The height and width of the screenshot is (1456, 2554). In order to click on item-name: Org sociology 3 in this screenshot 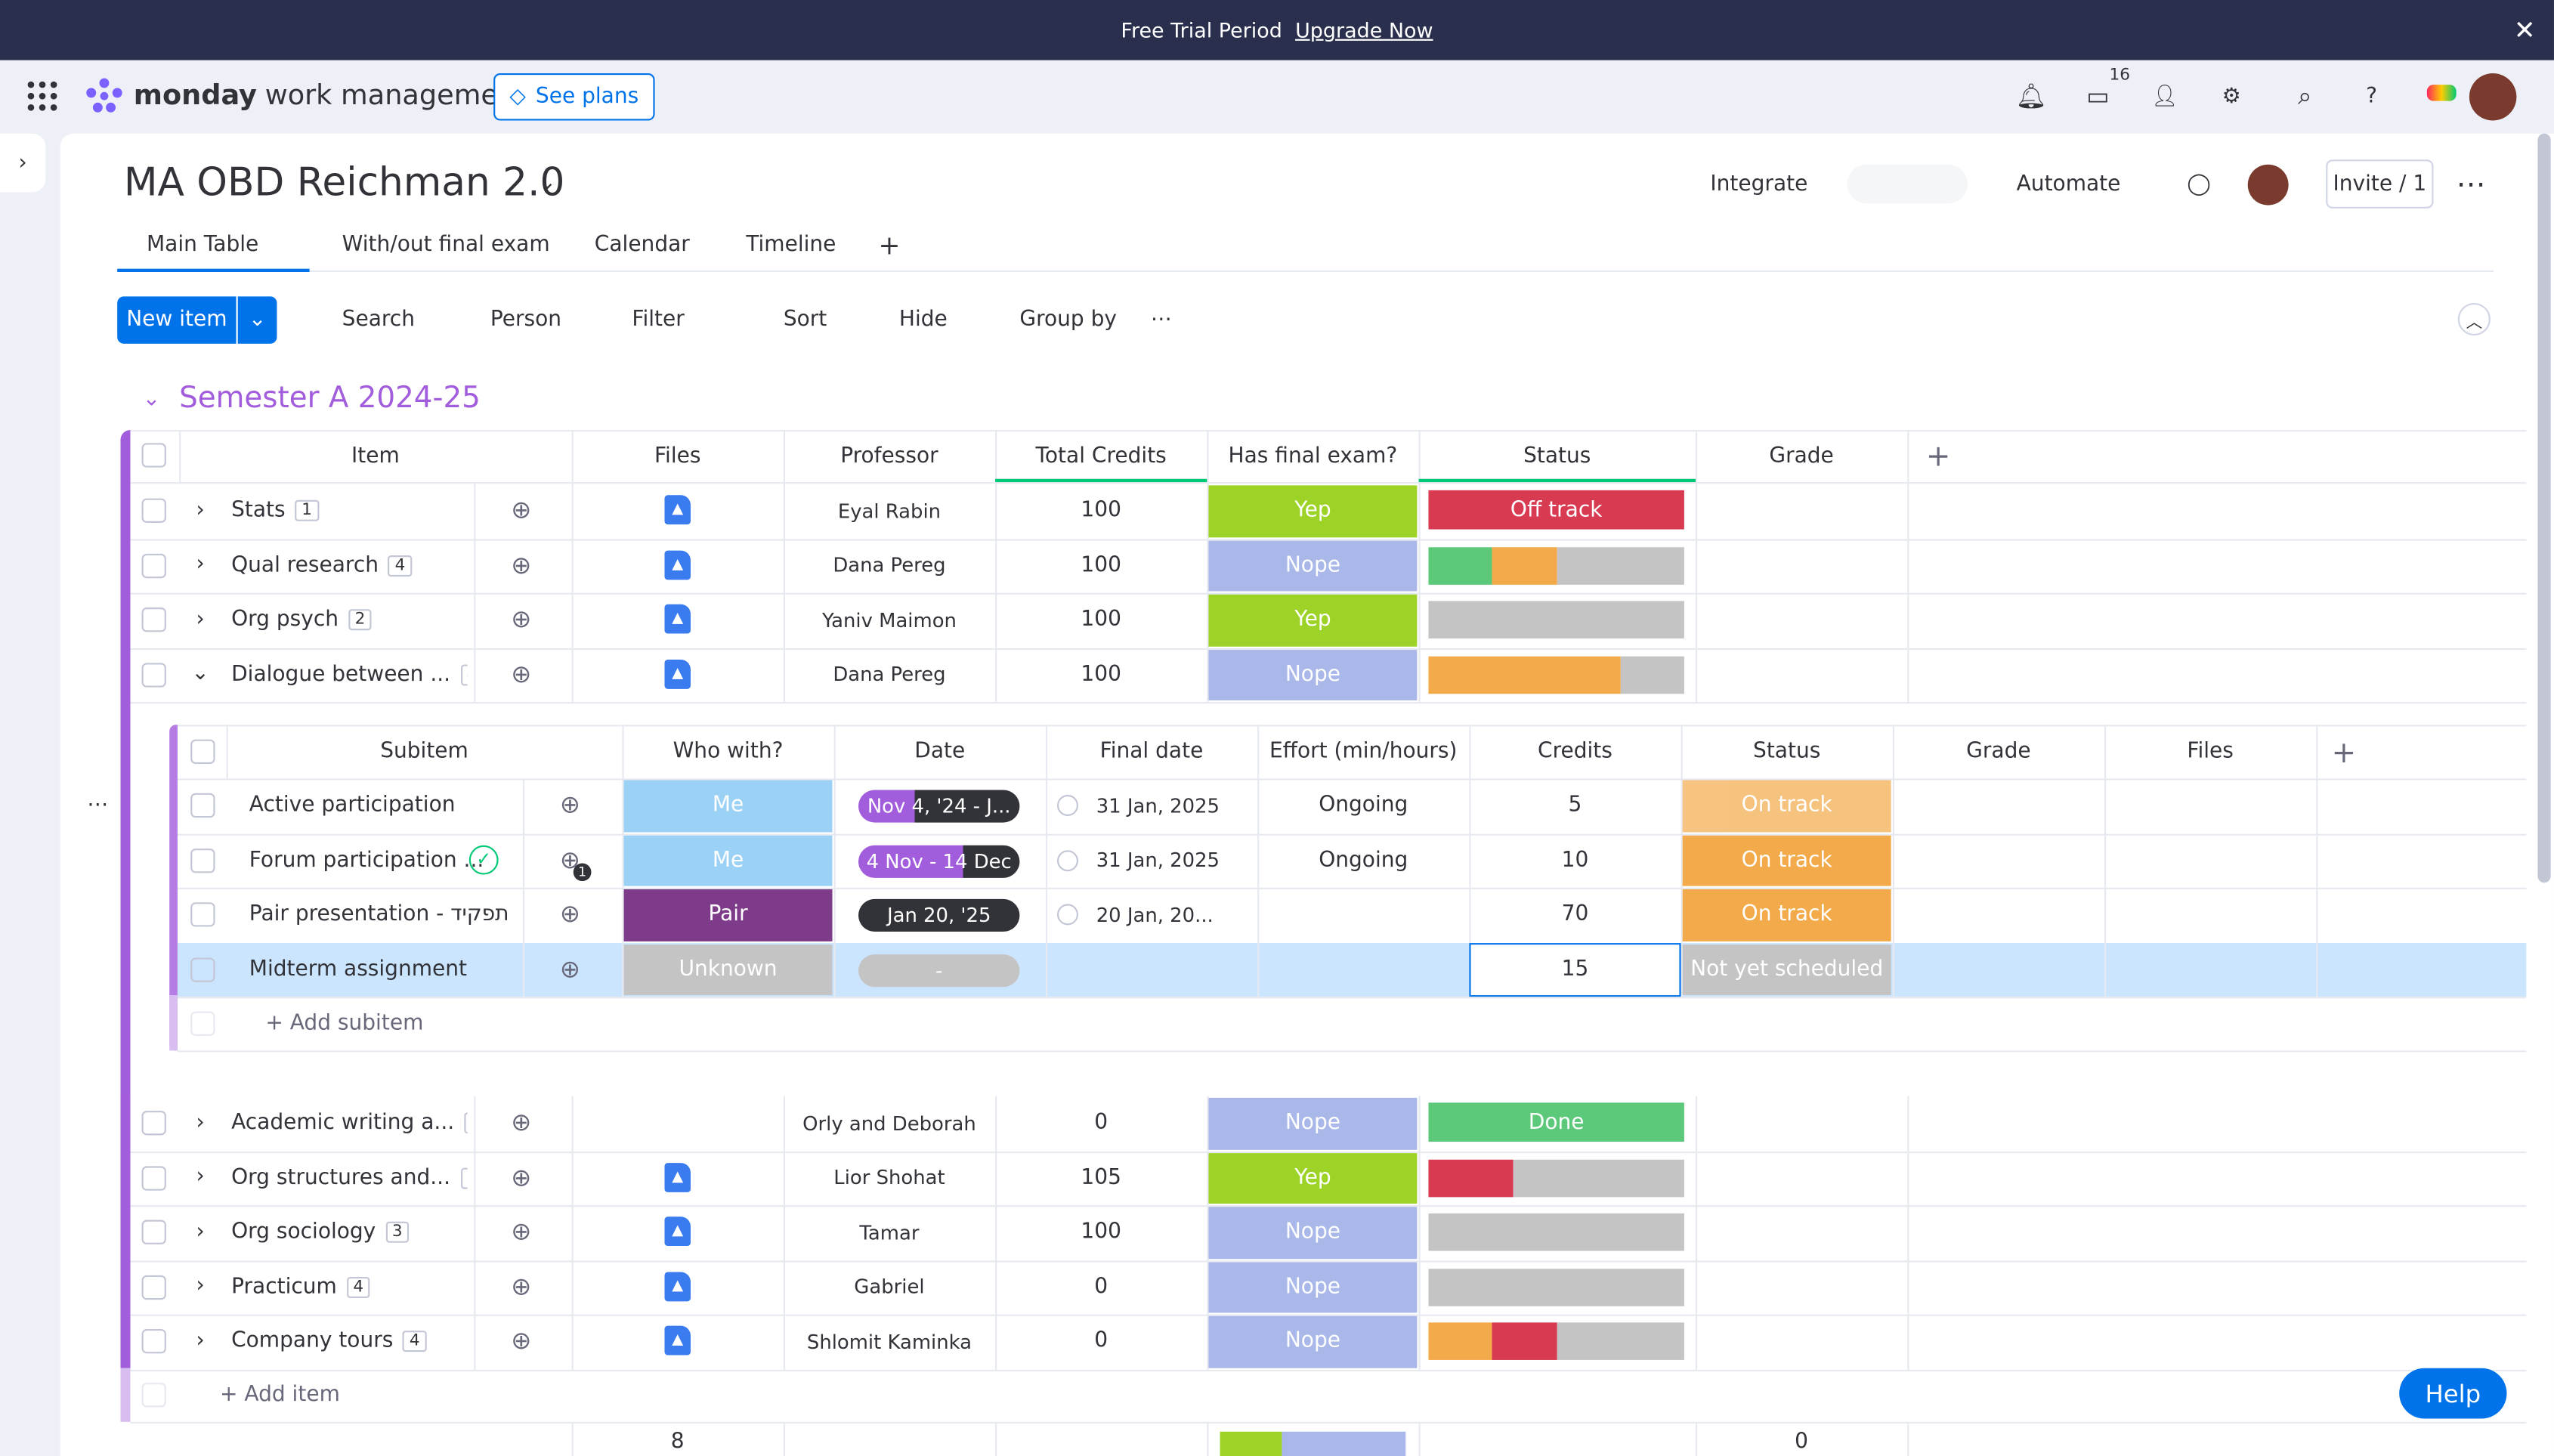, I will do `click(349, 1232)`.